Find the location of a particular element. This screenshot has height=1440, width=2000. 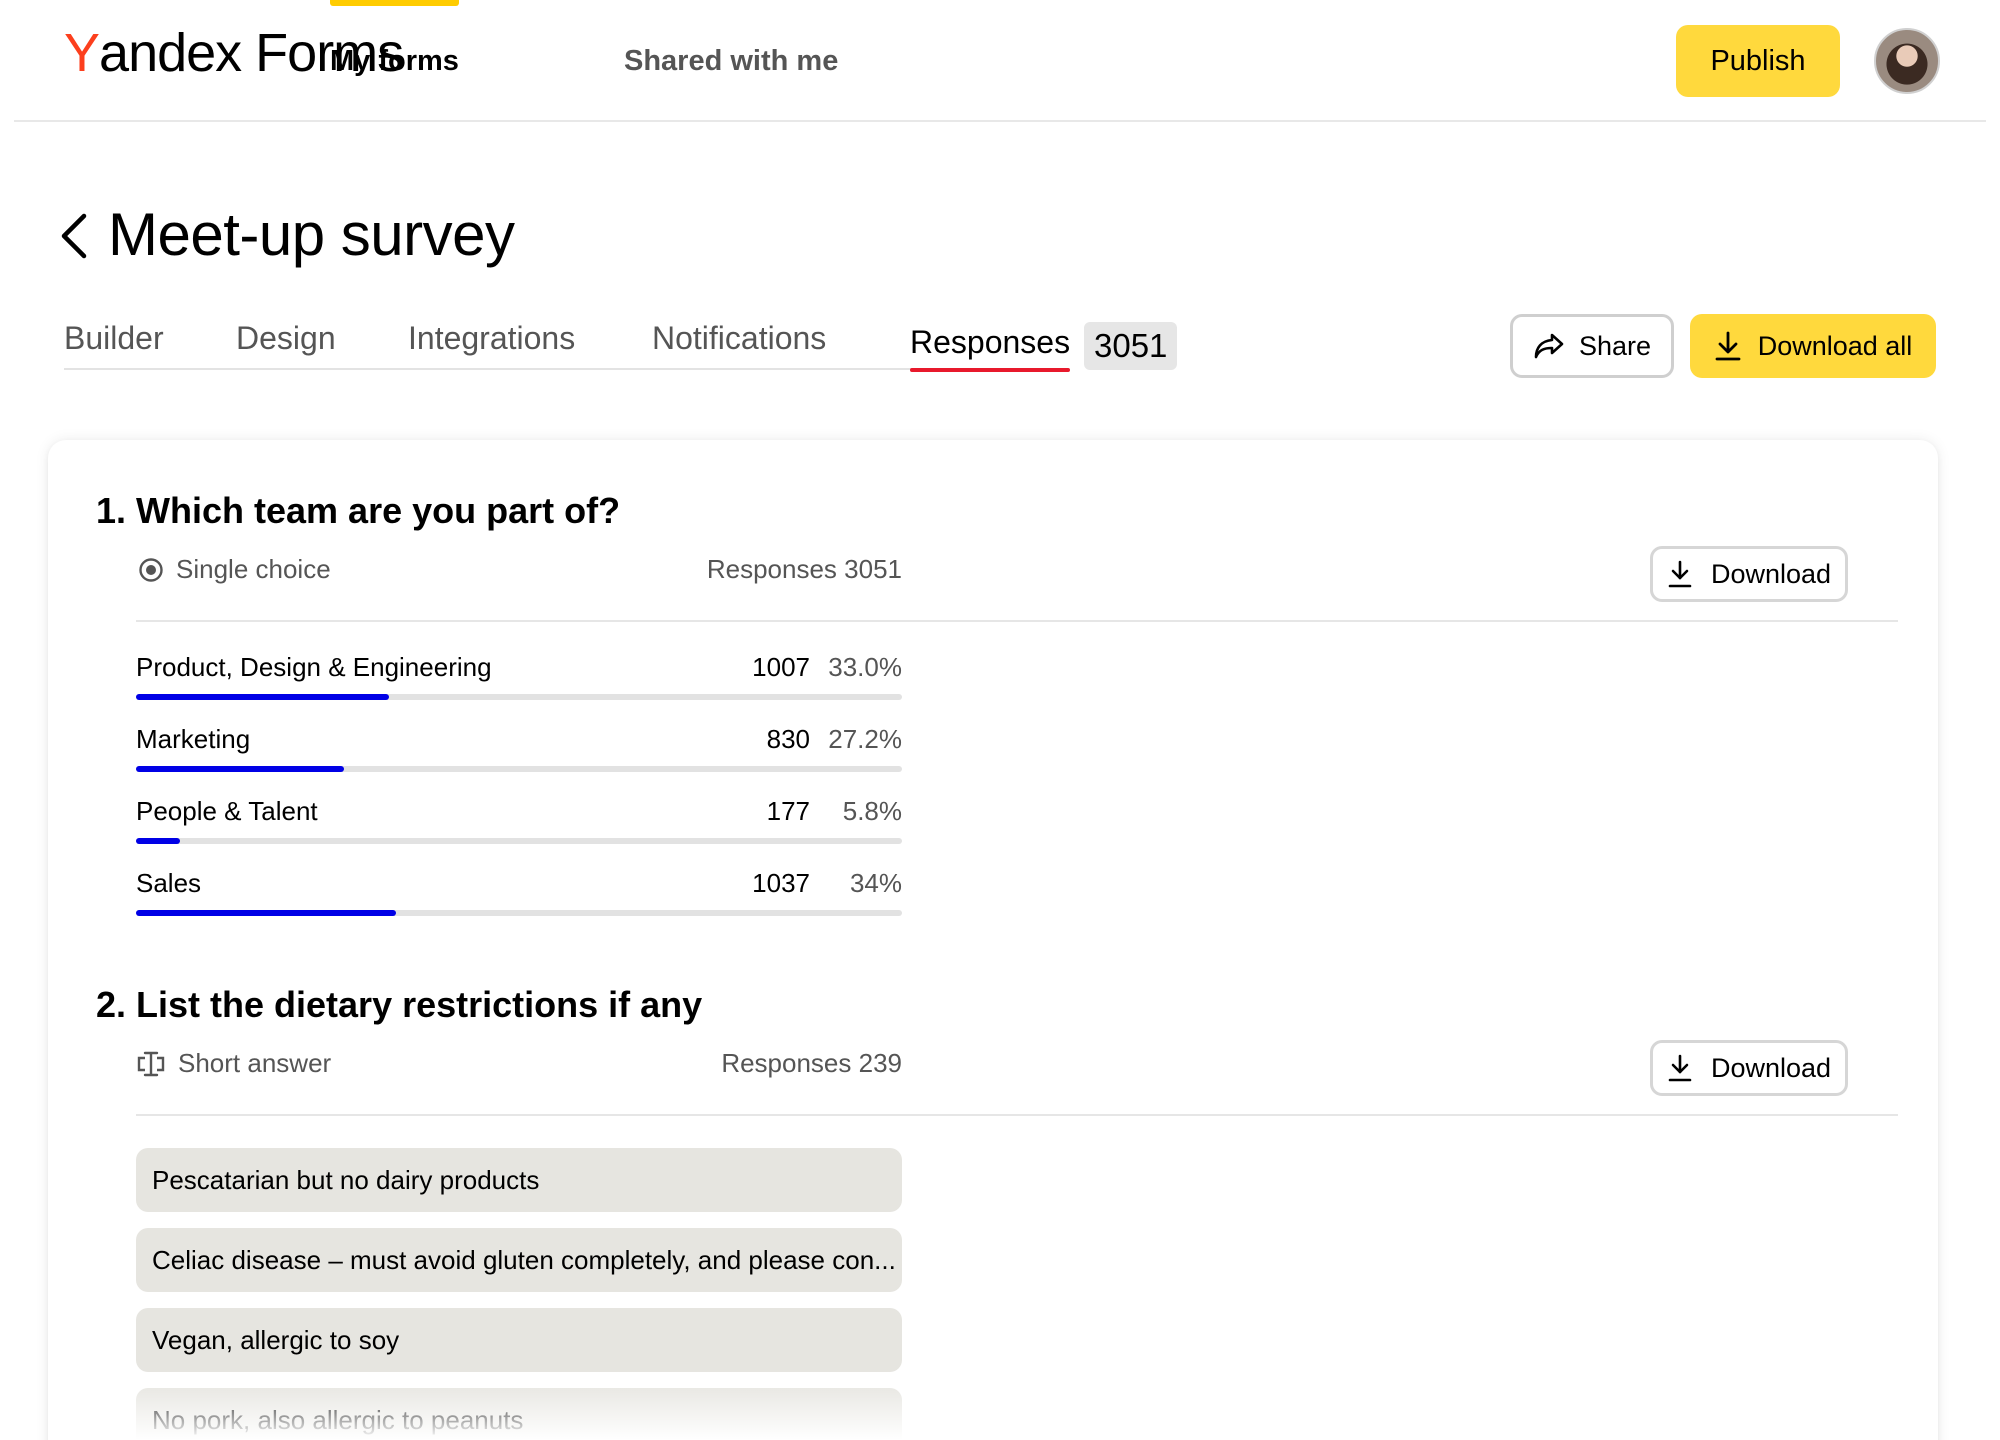

option-percent: 27.2% is located at coordinates (865, 739).